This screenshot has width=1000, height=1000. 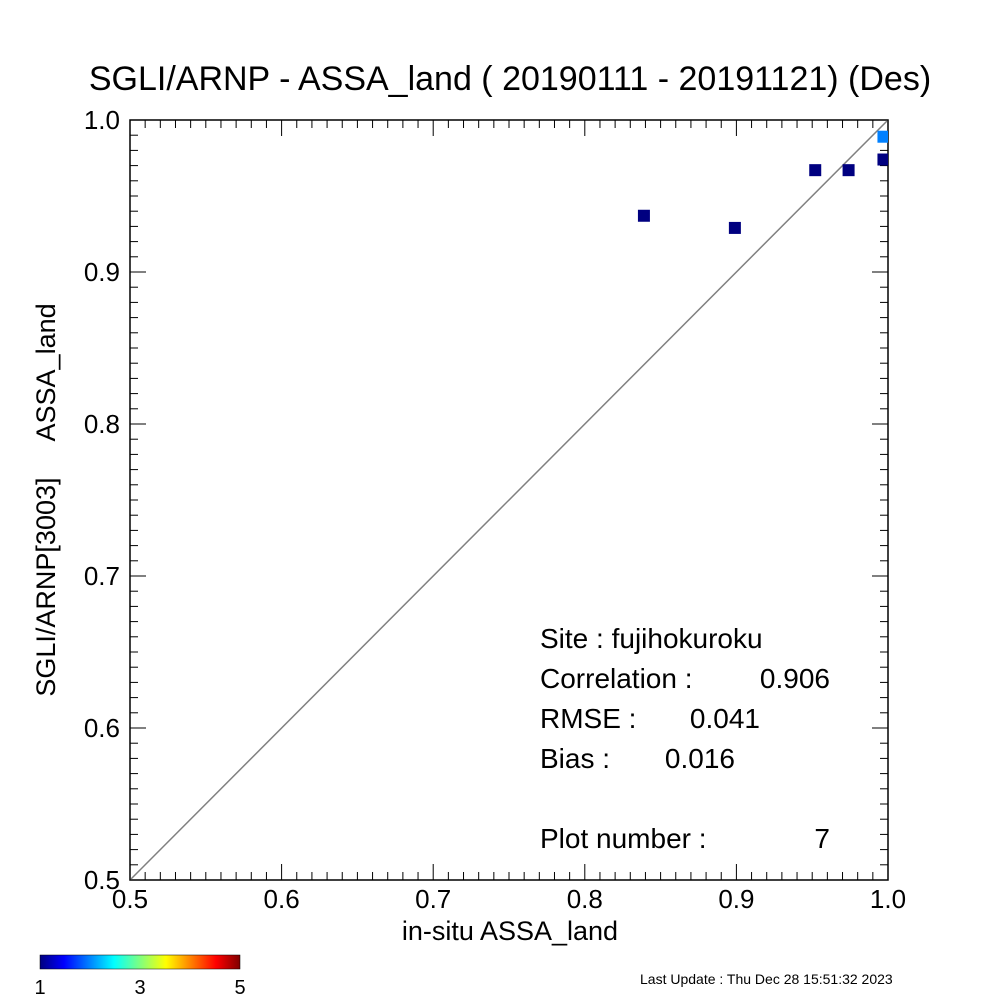 I want to click on rmse-value: 0.041, so click(x=725, y=718).